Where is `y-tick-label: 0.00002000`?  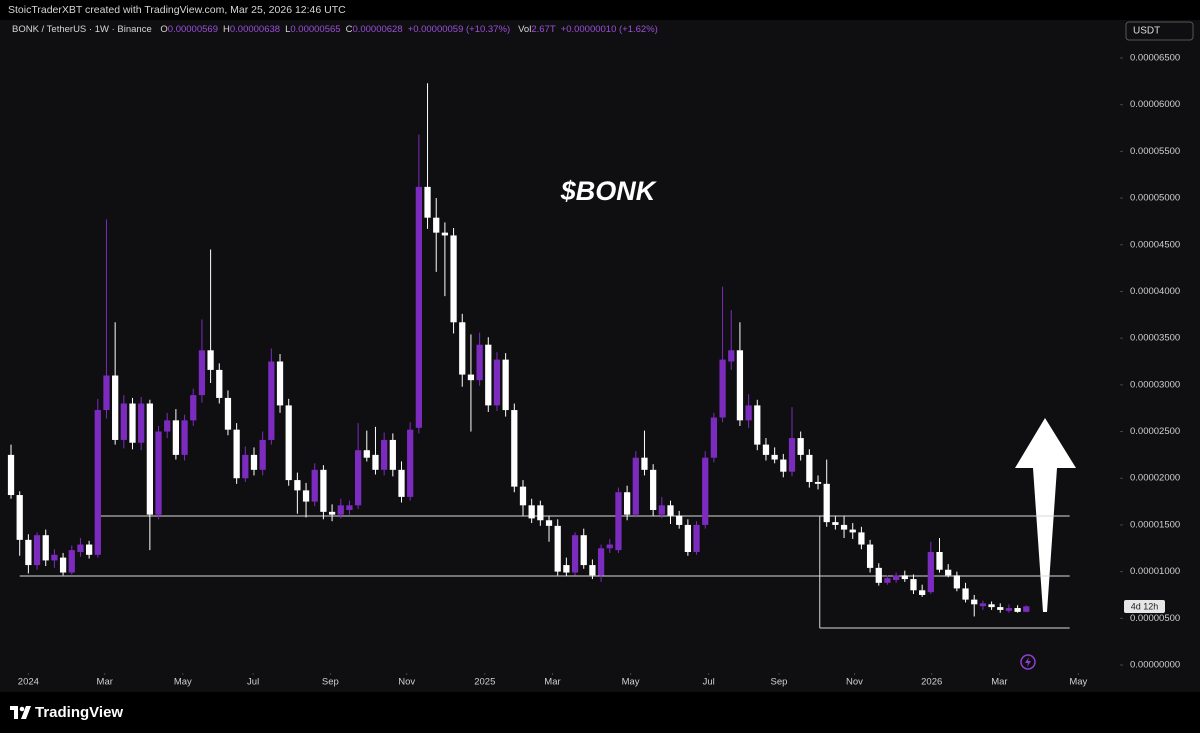 y-tick-label: 0.00002000 is located at coordinates (1155, 478).